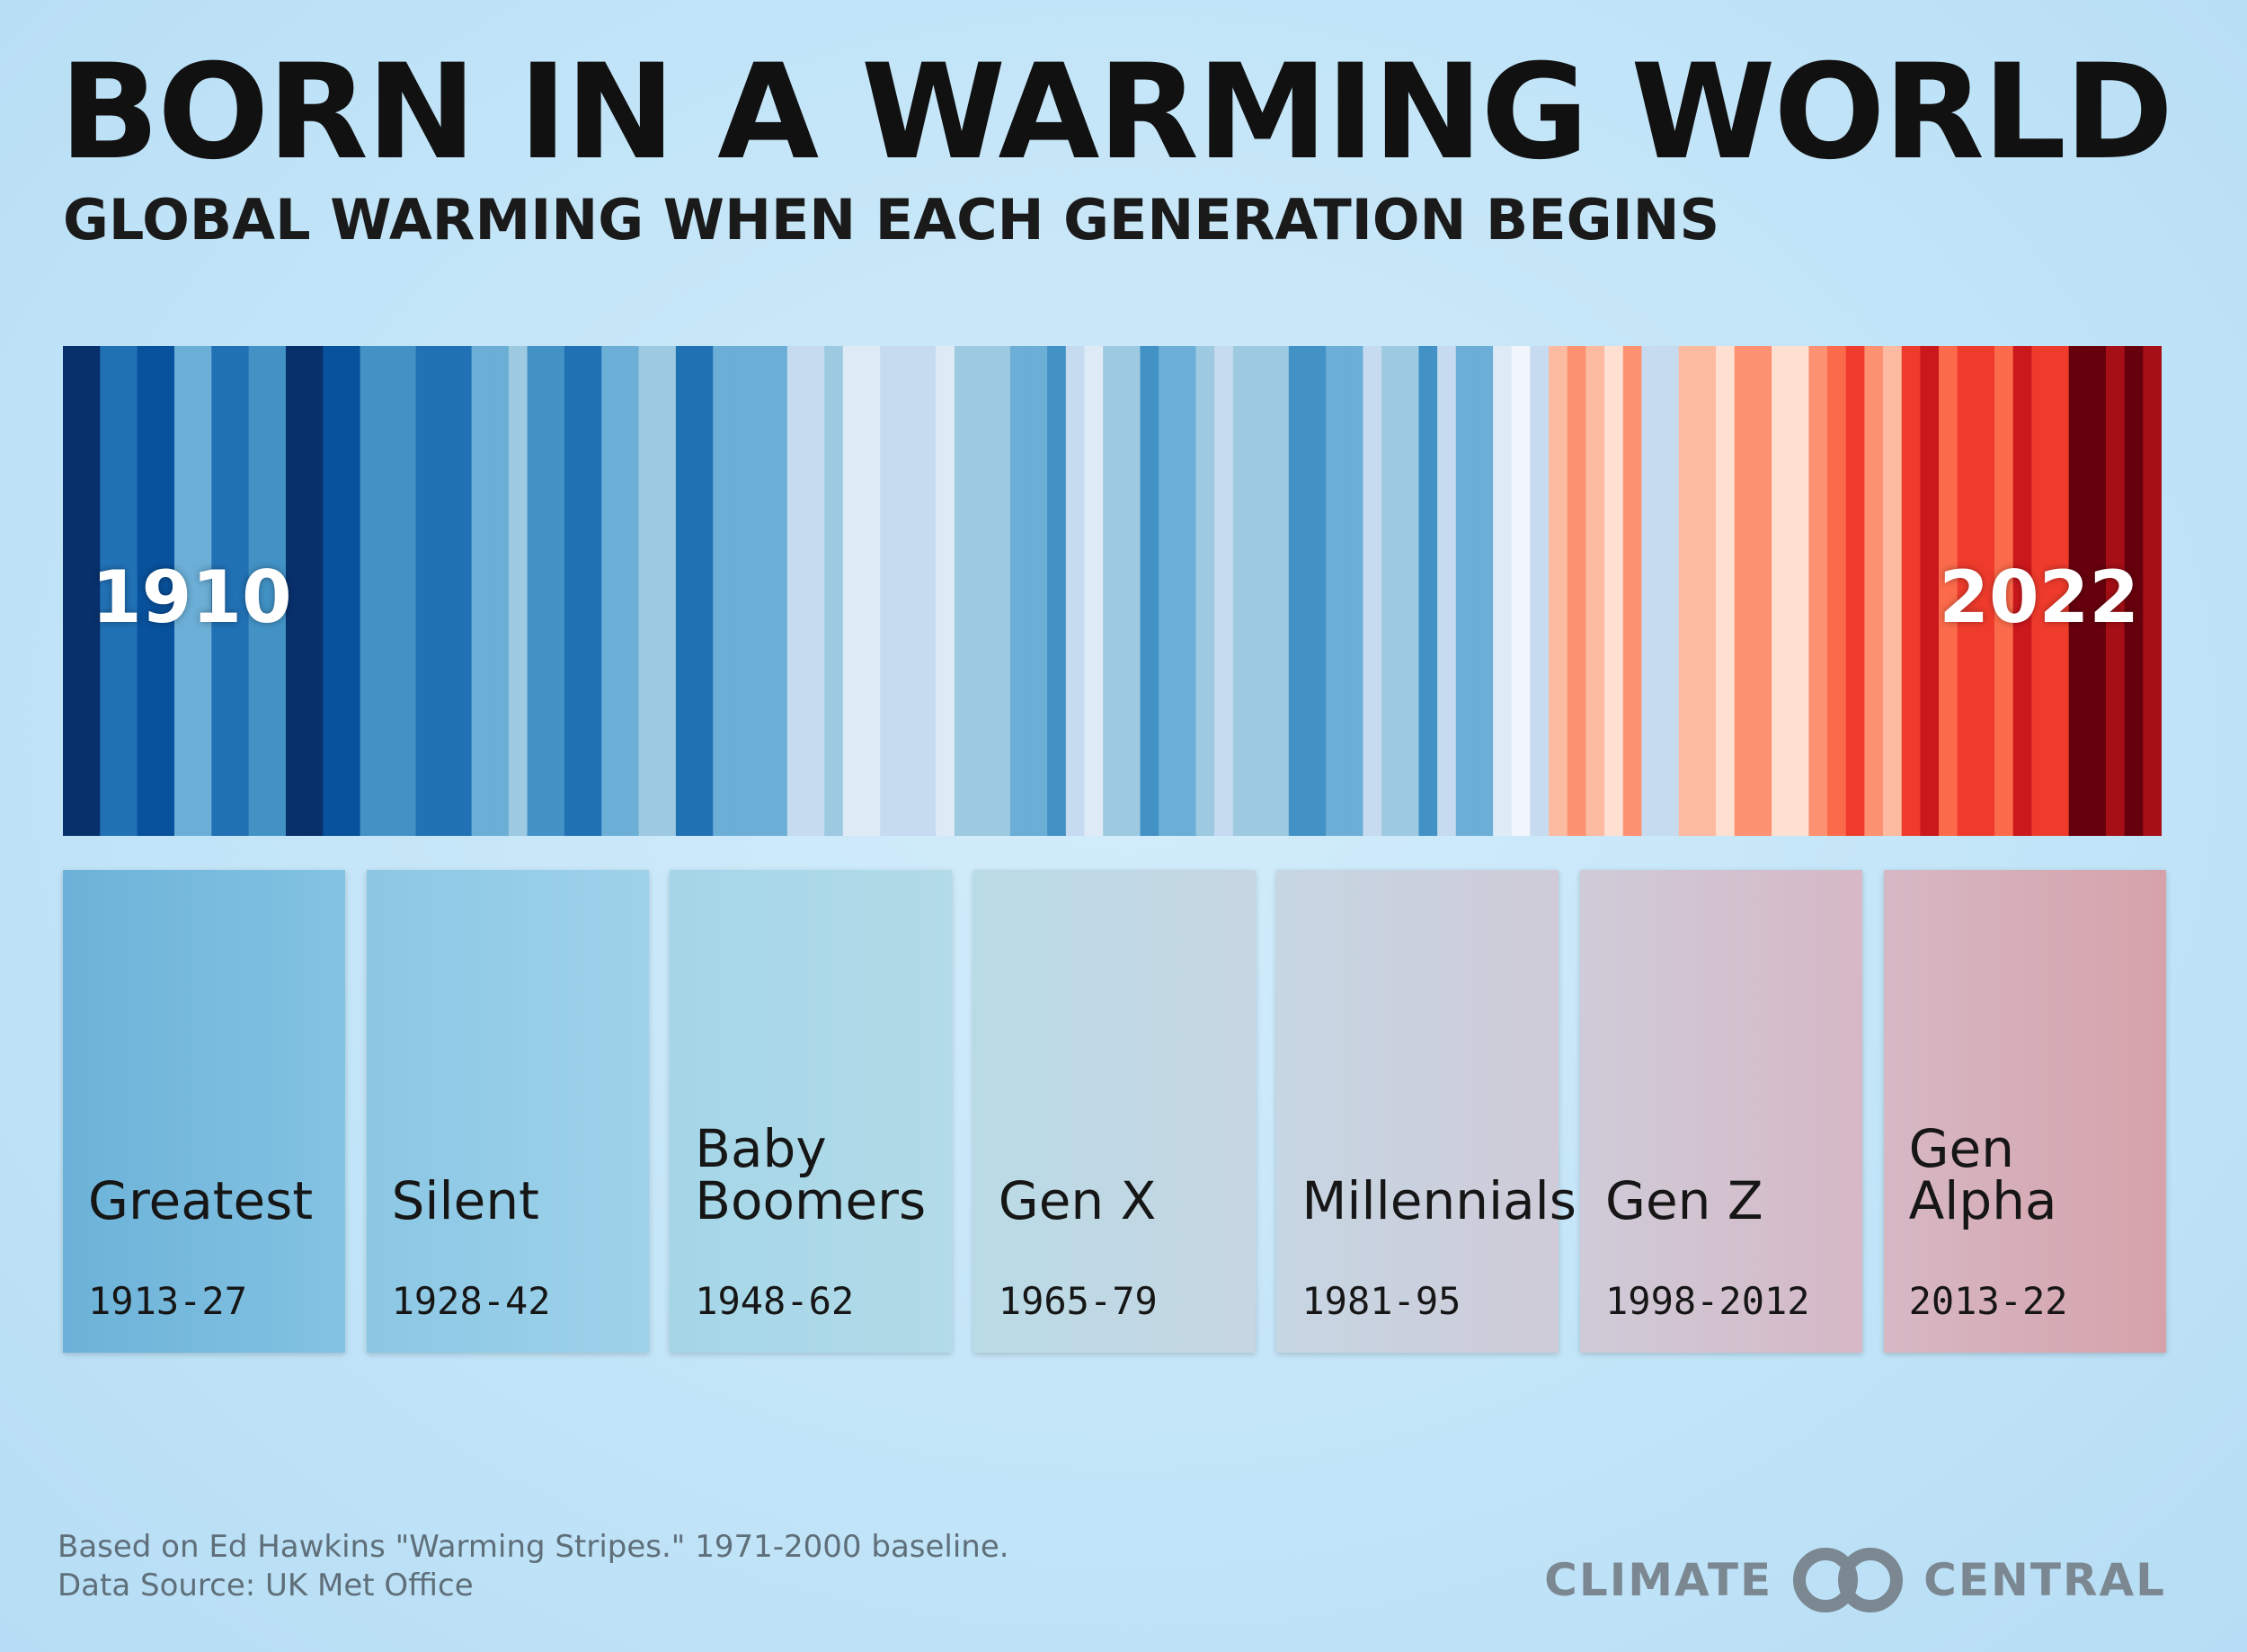 This screenshot has height=1652, width=2247. I want to click on climate-central-logo: CLIMATE CENTRAL, so click(1855, 1580).